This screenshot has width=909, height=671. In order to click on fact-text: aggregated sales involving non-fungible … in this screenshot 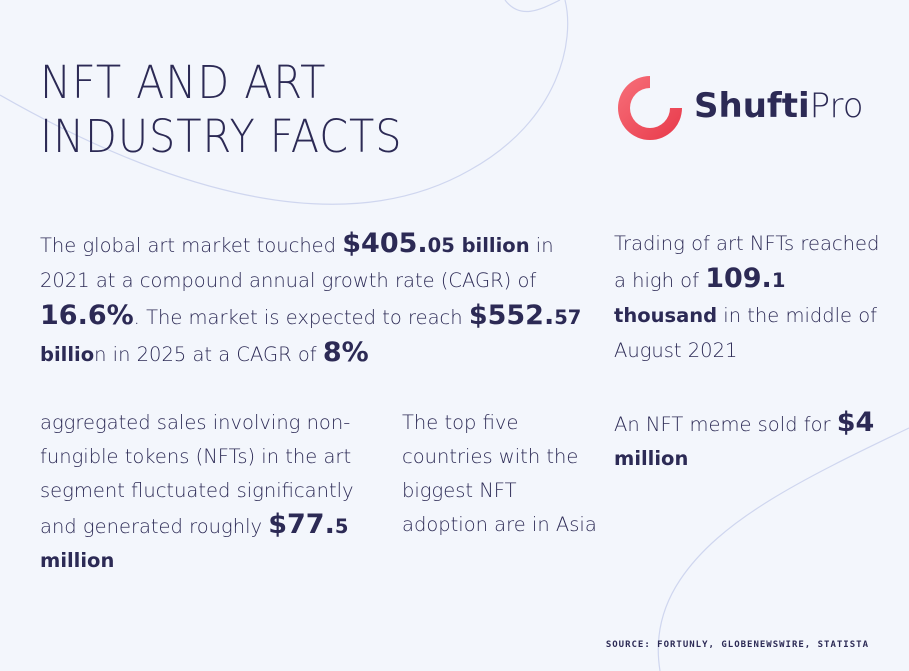, I will do `click(197, 474)`.